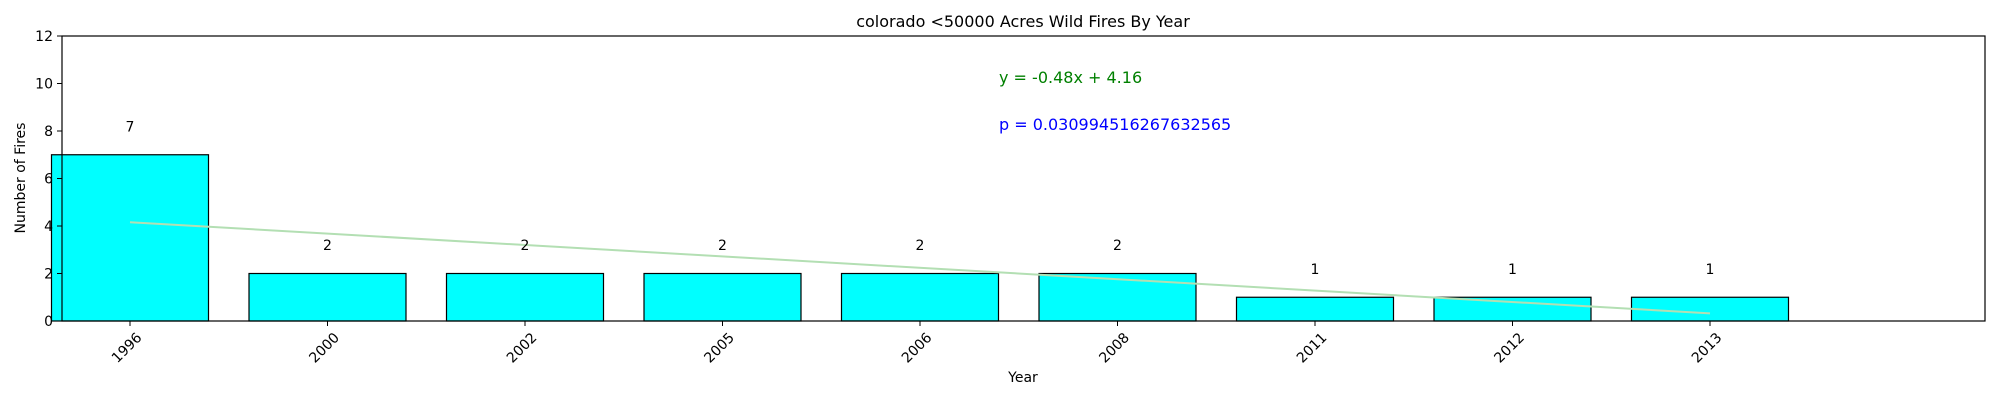 The height and width of the screenshot is (400, 2000). I want to click on y-tick-label: 10, so click(44, 85).